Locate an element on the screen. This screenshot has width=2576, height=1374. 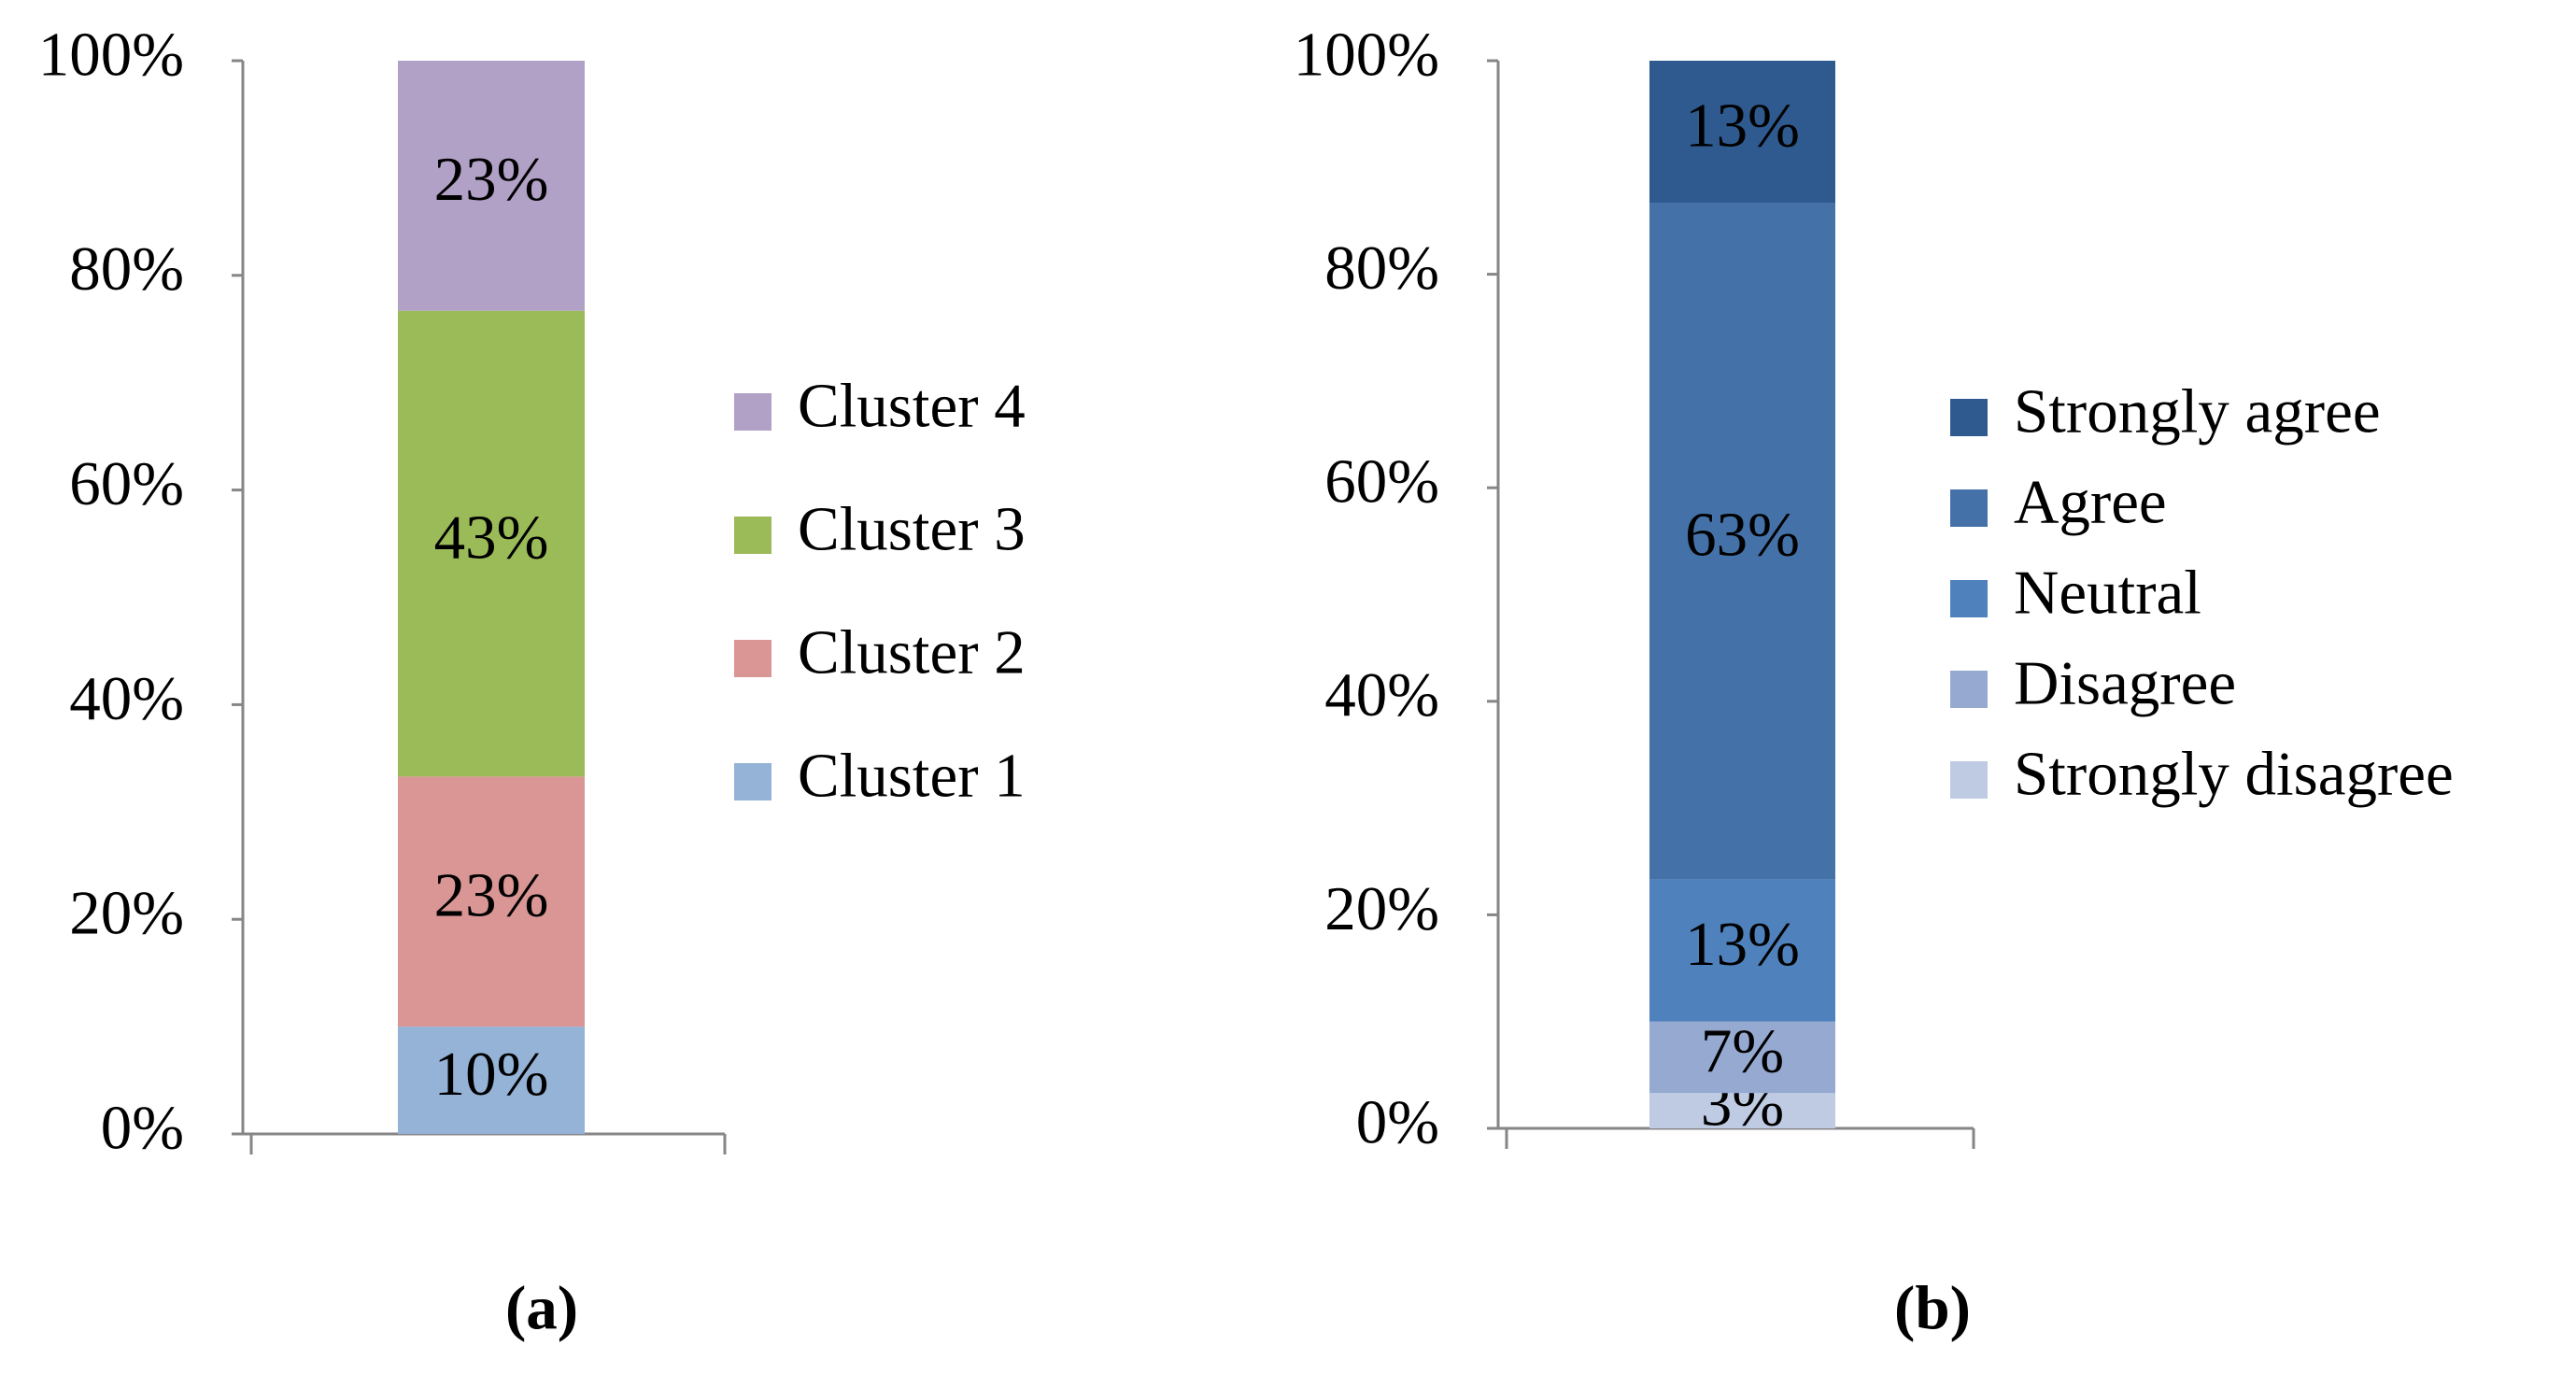
data-label: 43% is located at coordinates (491, 537).